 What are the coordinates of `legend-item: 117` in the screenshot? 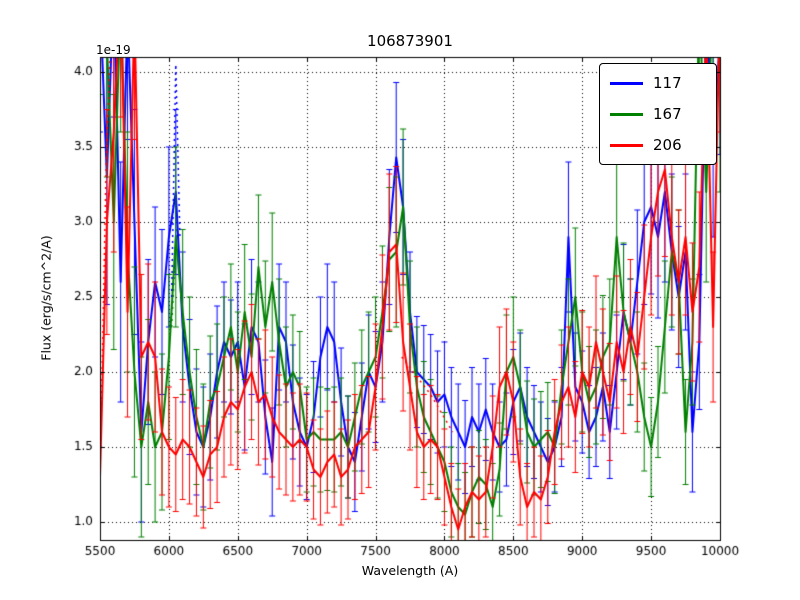 It's located at (658, 83).